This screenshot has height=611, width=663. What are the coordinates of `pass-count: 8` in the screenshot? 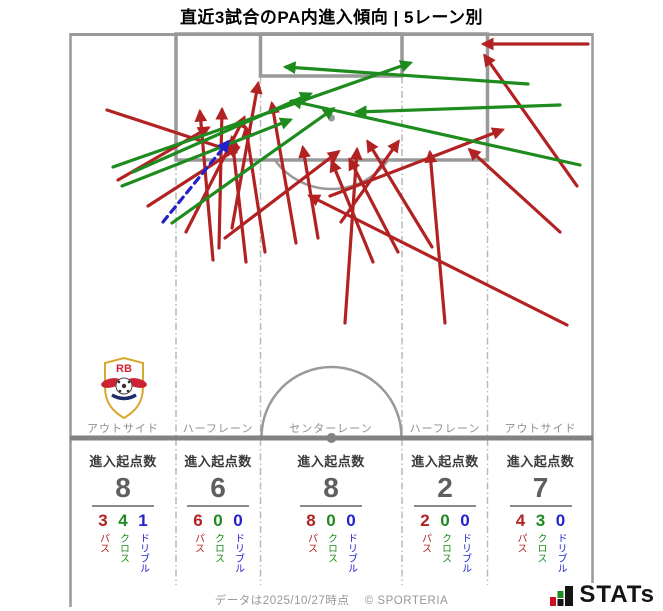 It's located at (311, 520).